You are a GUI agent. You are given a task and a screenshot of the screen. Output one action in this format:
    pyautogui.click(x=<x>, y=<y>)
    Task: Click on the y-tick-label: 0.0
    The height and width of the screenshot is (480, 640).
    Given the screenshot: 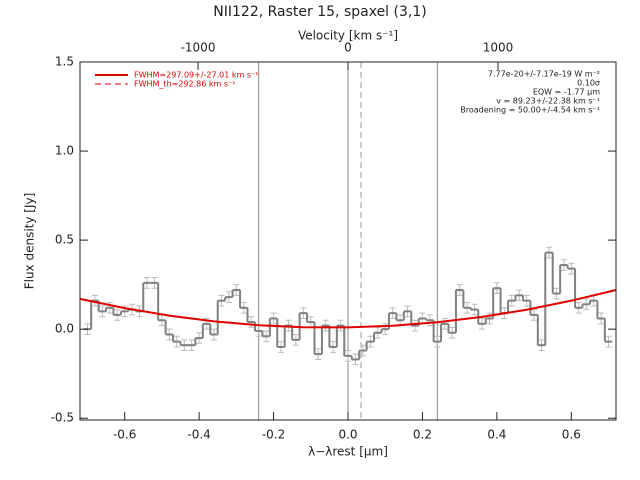 What is the action you would take?
    pyautogui.click(x=64, y=329)
    